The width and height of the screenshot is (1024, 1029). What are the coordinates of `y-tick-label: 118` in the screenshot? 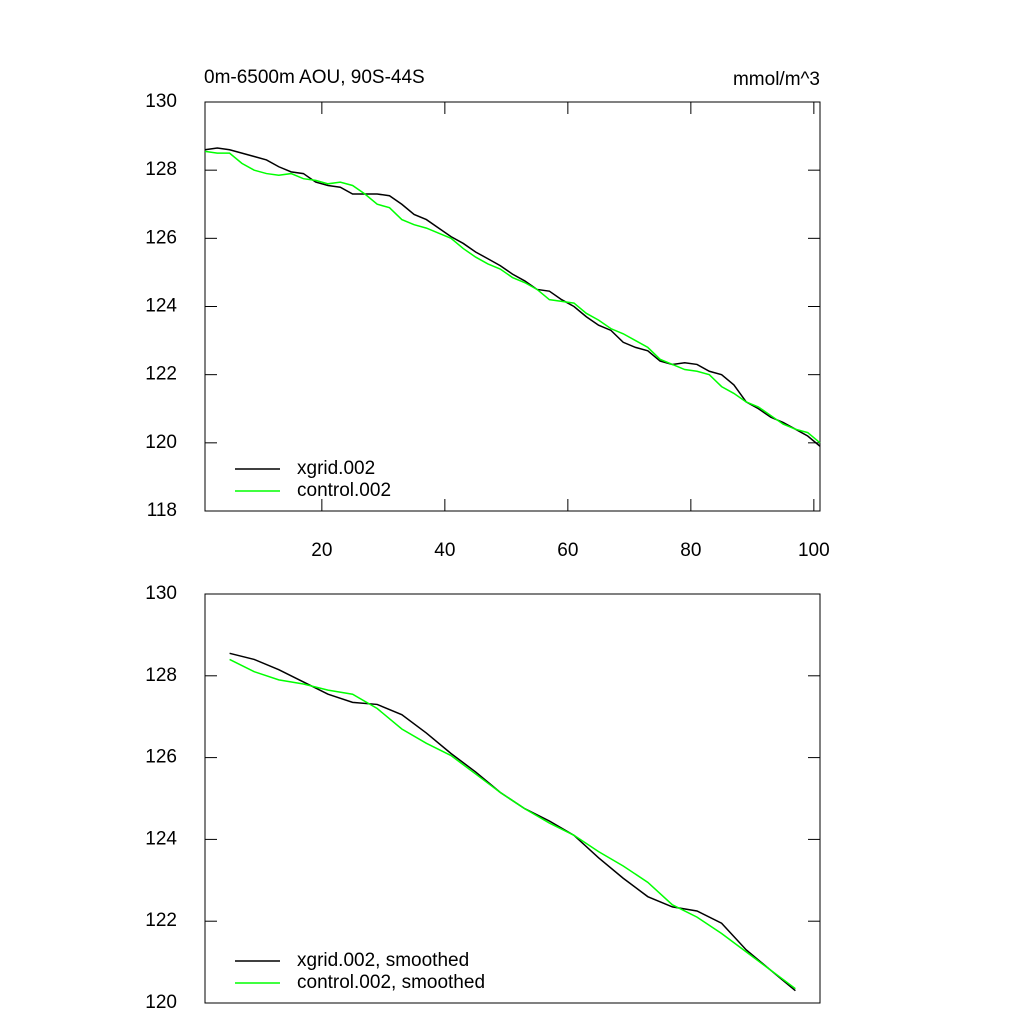 It's located at (162, 510).